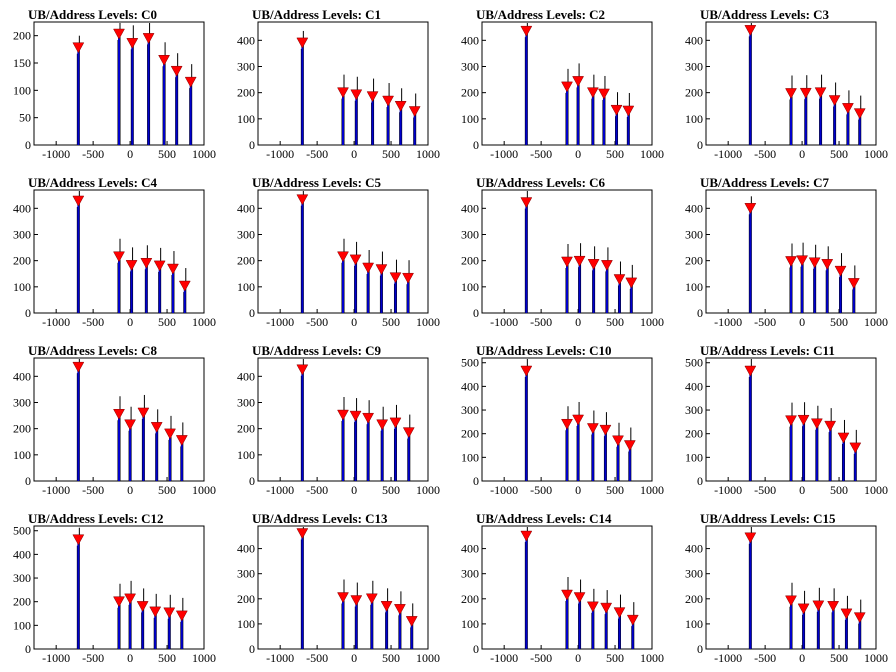 Image resolution: width=896 pixels, height=672 pixels. Describe the element at coordinates (540, 14) in the screenshot. I see `chart-title: UB/Address Levels: C2` at that location.